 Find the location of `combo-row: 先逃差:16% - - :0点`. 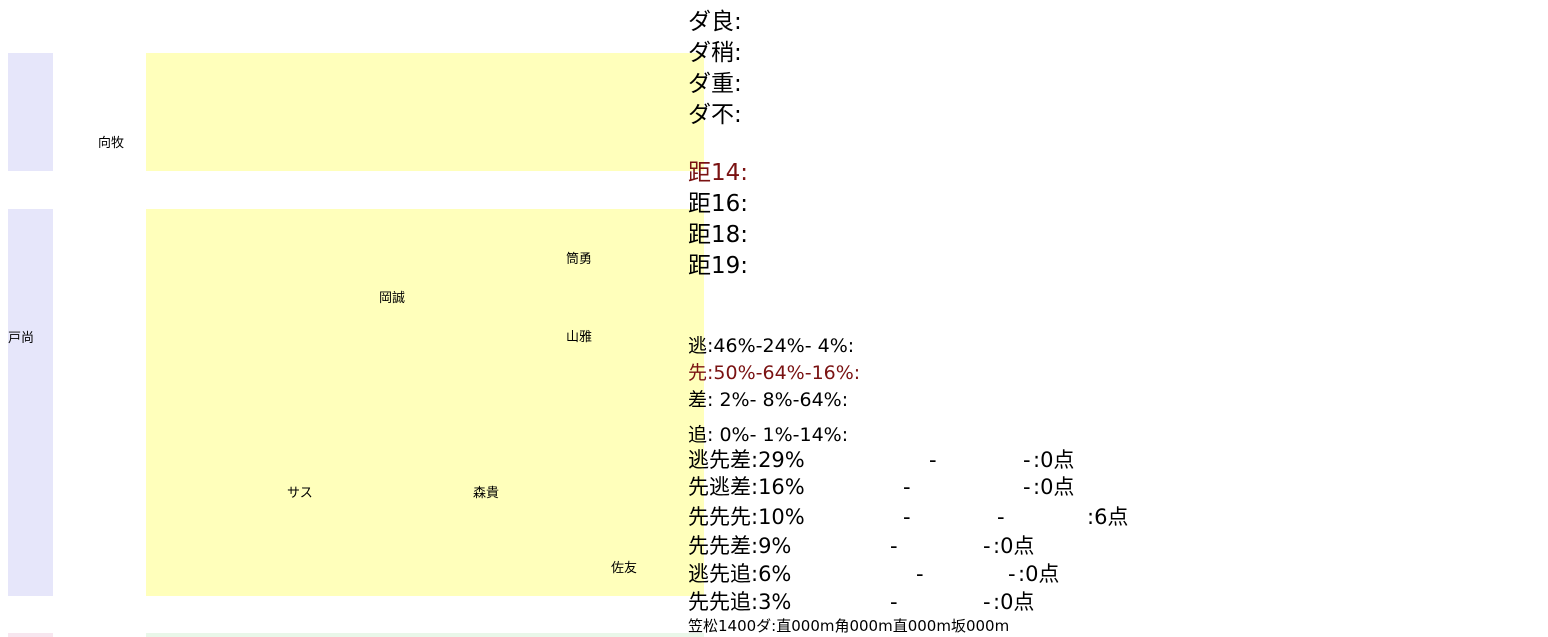

combo-row: 先逃差:16% - - :0点 is located at coordinates (1118, 487).